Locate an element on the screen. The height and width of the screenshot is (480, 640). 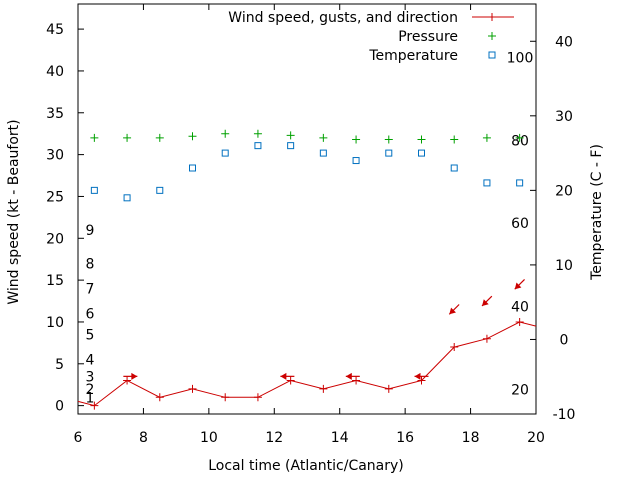
x-tick-label: 18 is located at coordinates (471, 438).